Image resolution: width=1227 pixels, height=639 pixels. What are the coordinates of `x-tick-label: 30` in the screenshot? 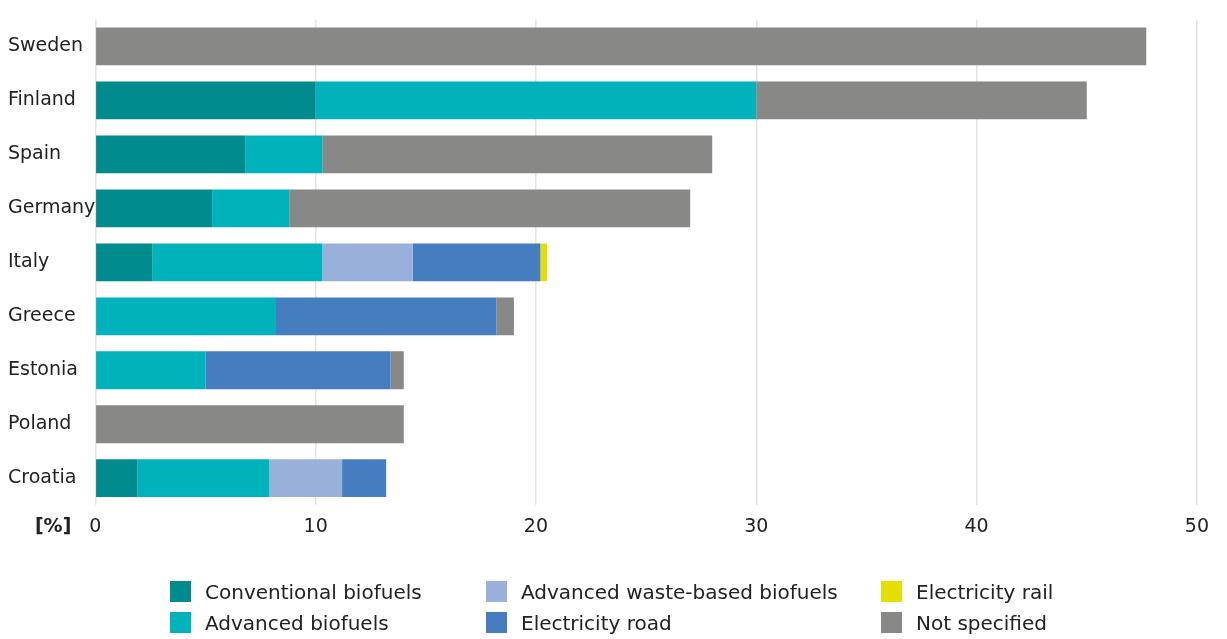 It's located at (756, 524).